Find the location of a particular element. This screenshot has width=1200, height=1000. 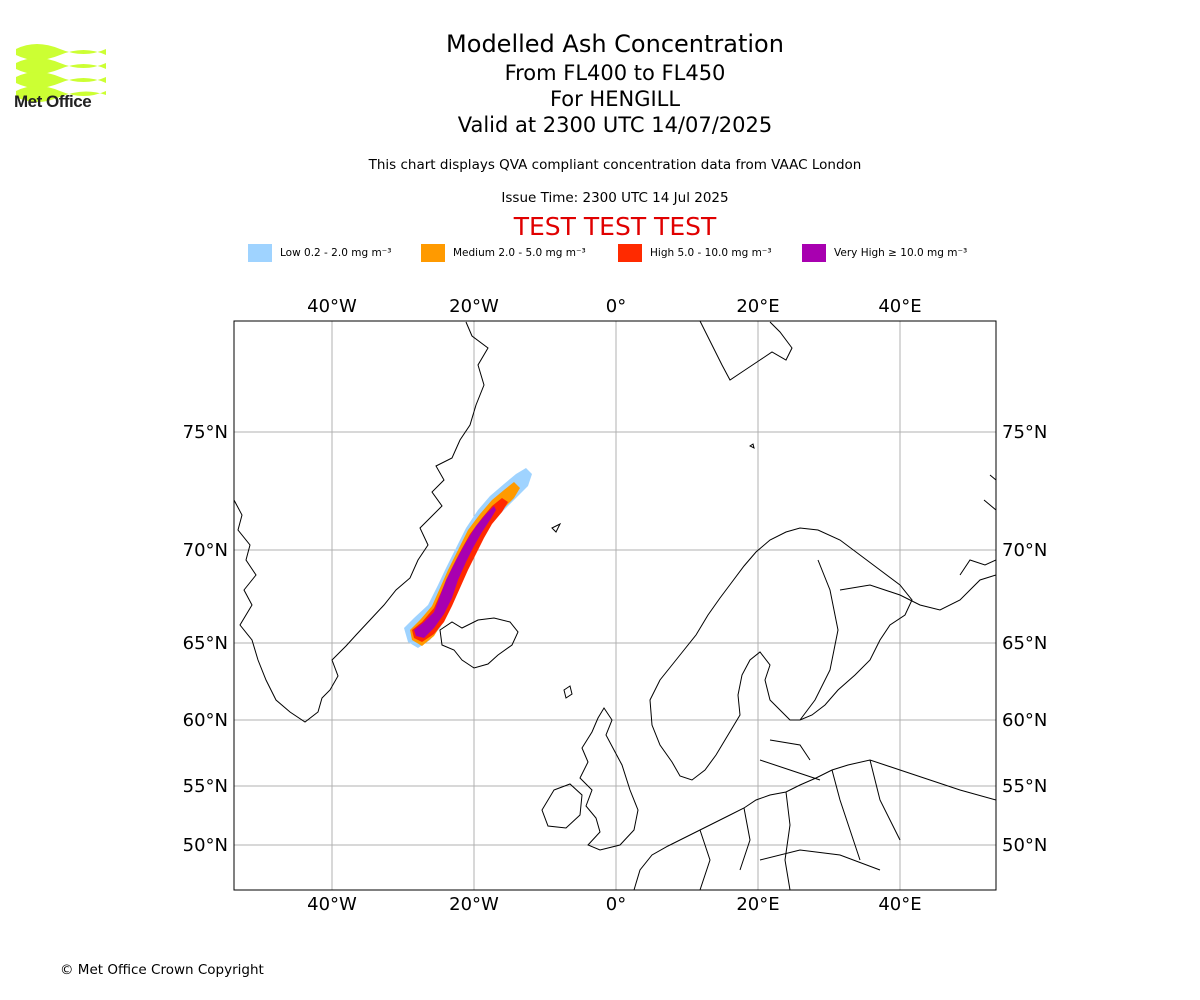

finland-outline is located at coordinates (819, 640).